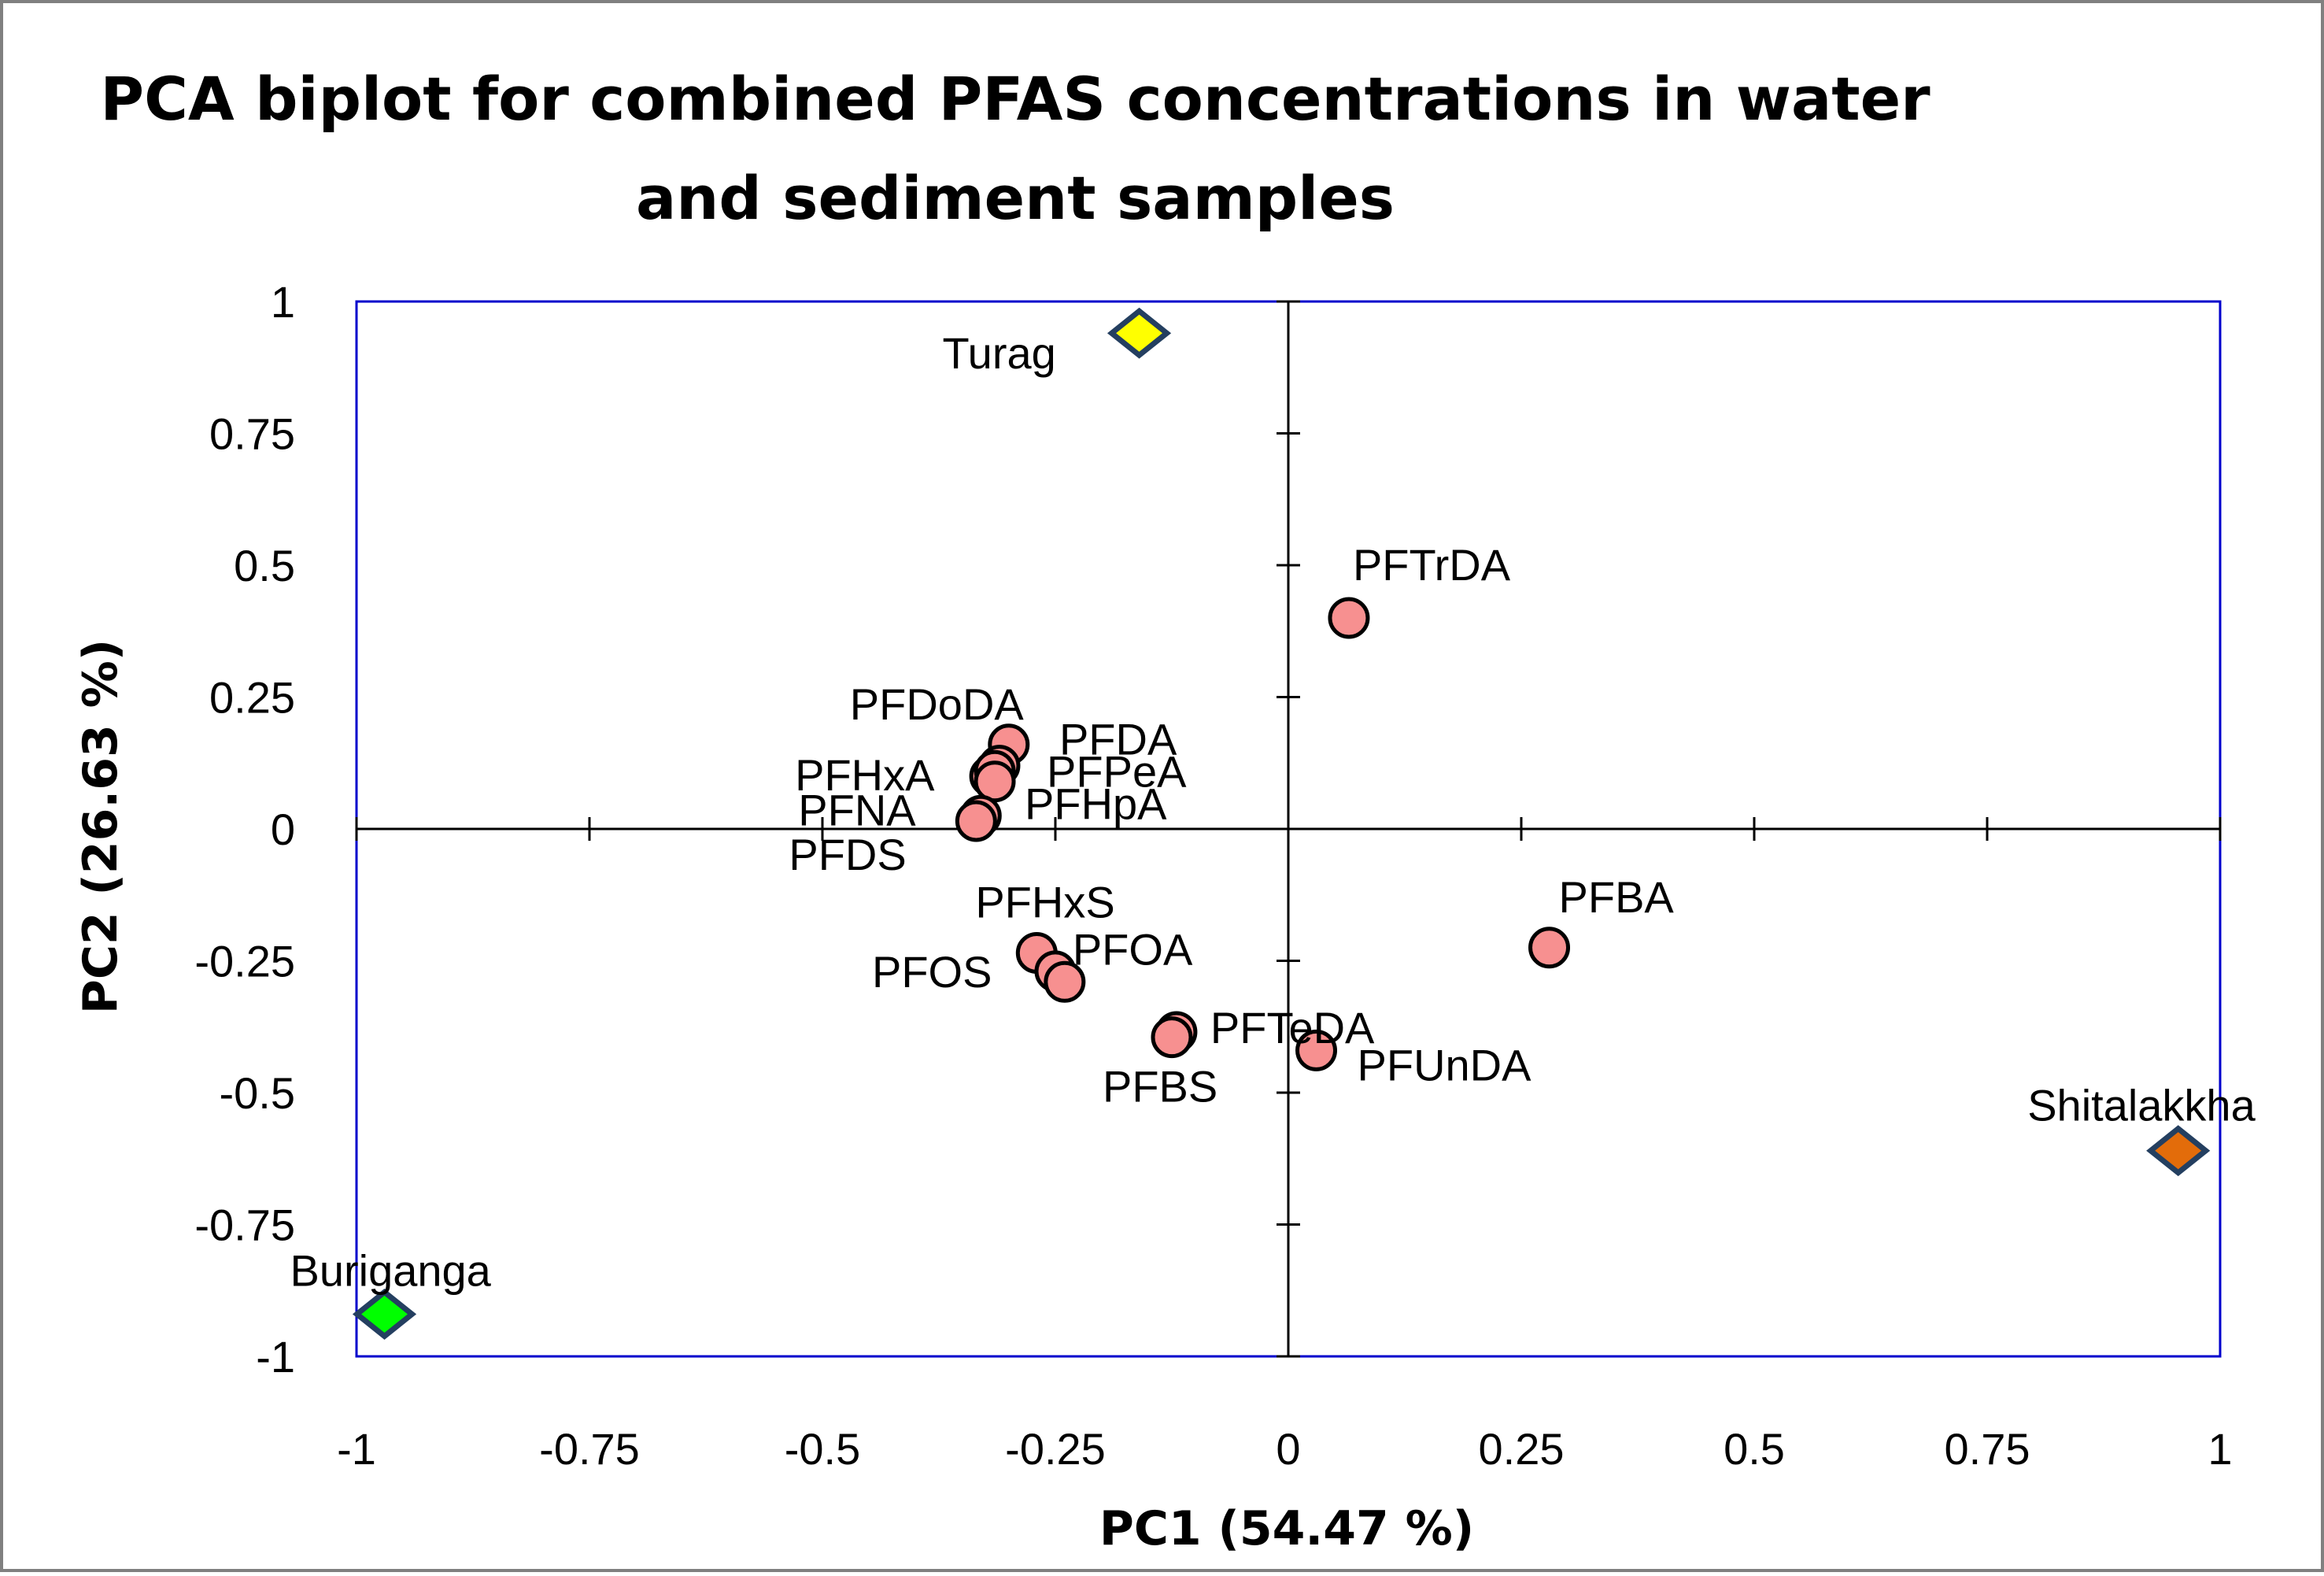  Describe the element at coordinates (283, 829) in the screenshot. I see `y-tick-label: 0` at that location.